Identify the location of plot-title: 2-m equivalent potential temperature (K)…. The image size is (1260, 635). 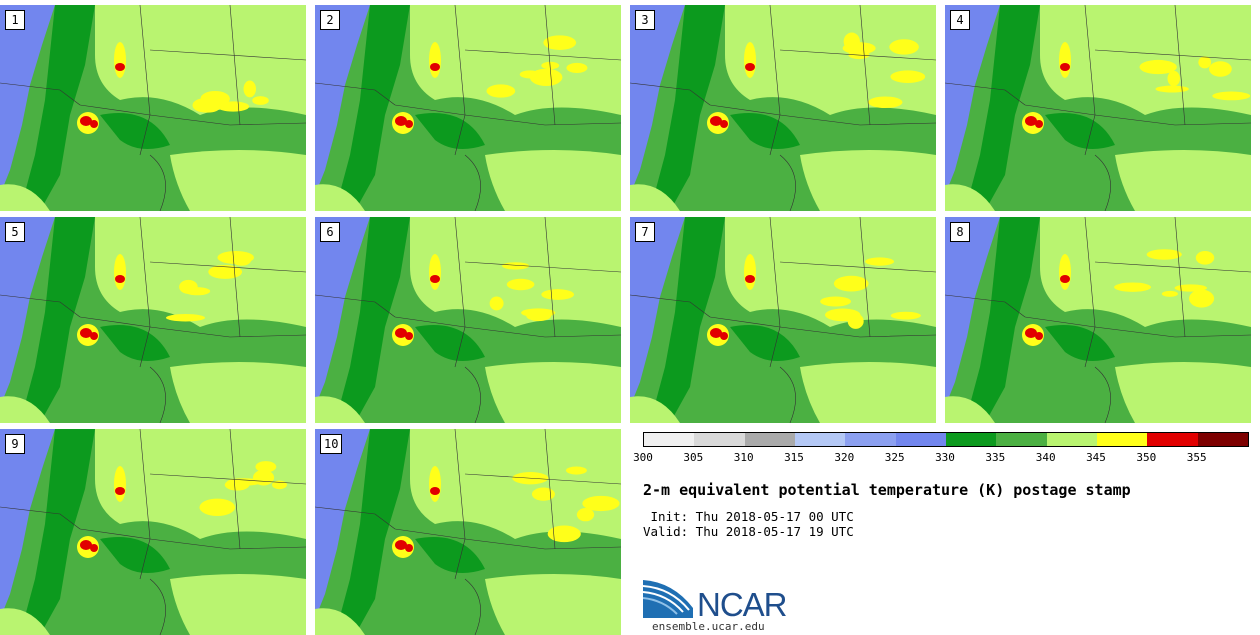
(887, 490).